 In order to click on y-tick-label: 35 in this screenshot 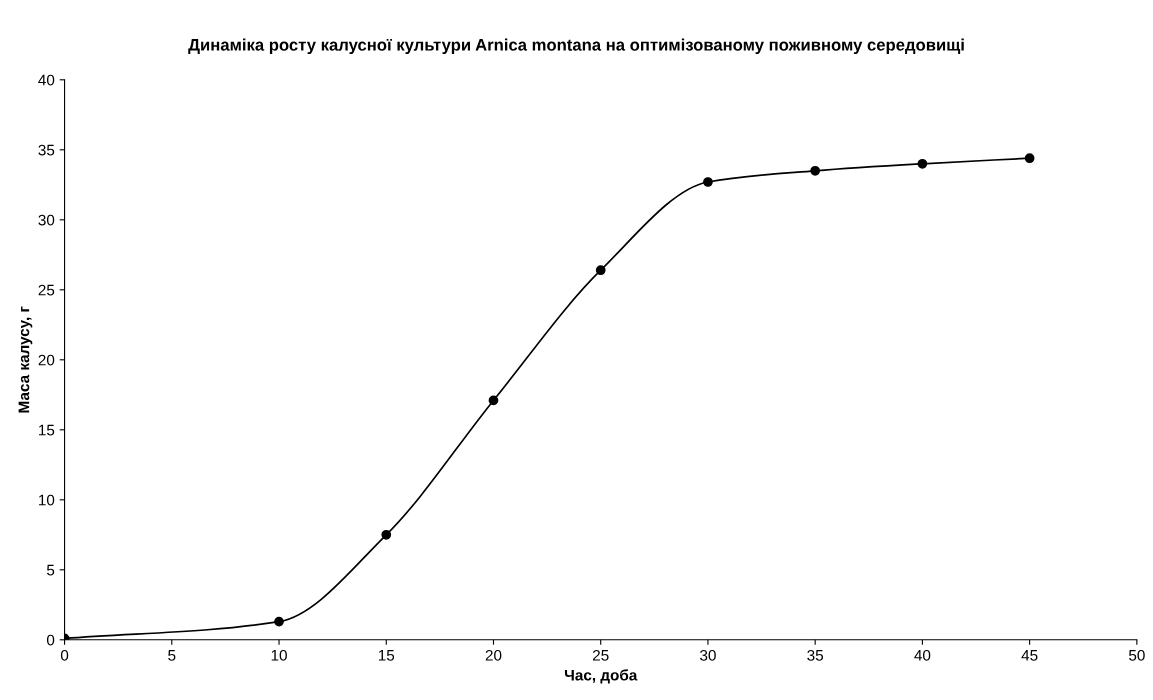, I will do `click(46, 150)`.